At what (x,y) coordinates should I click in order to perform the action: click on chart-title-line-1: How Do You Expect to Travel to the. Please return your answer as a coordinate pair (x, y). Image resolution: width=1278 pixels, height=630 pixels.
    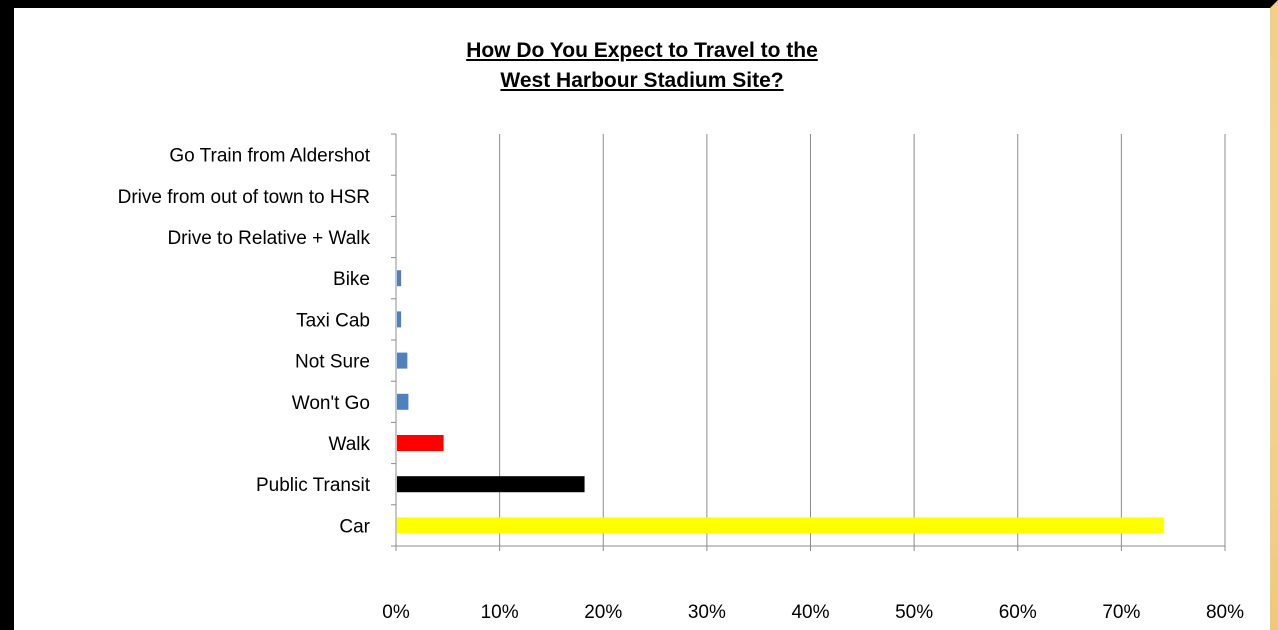
    Looking at the image, I should click on (642, 50).